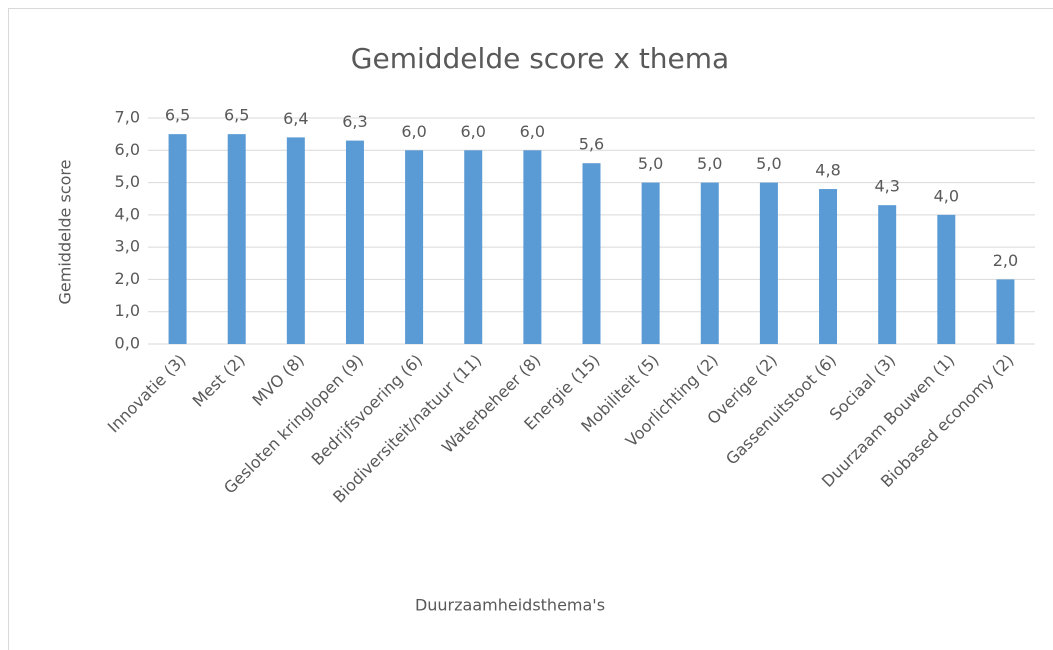  I want to click on y-tick-label: 3,0, so click(127, 246).